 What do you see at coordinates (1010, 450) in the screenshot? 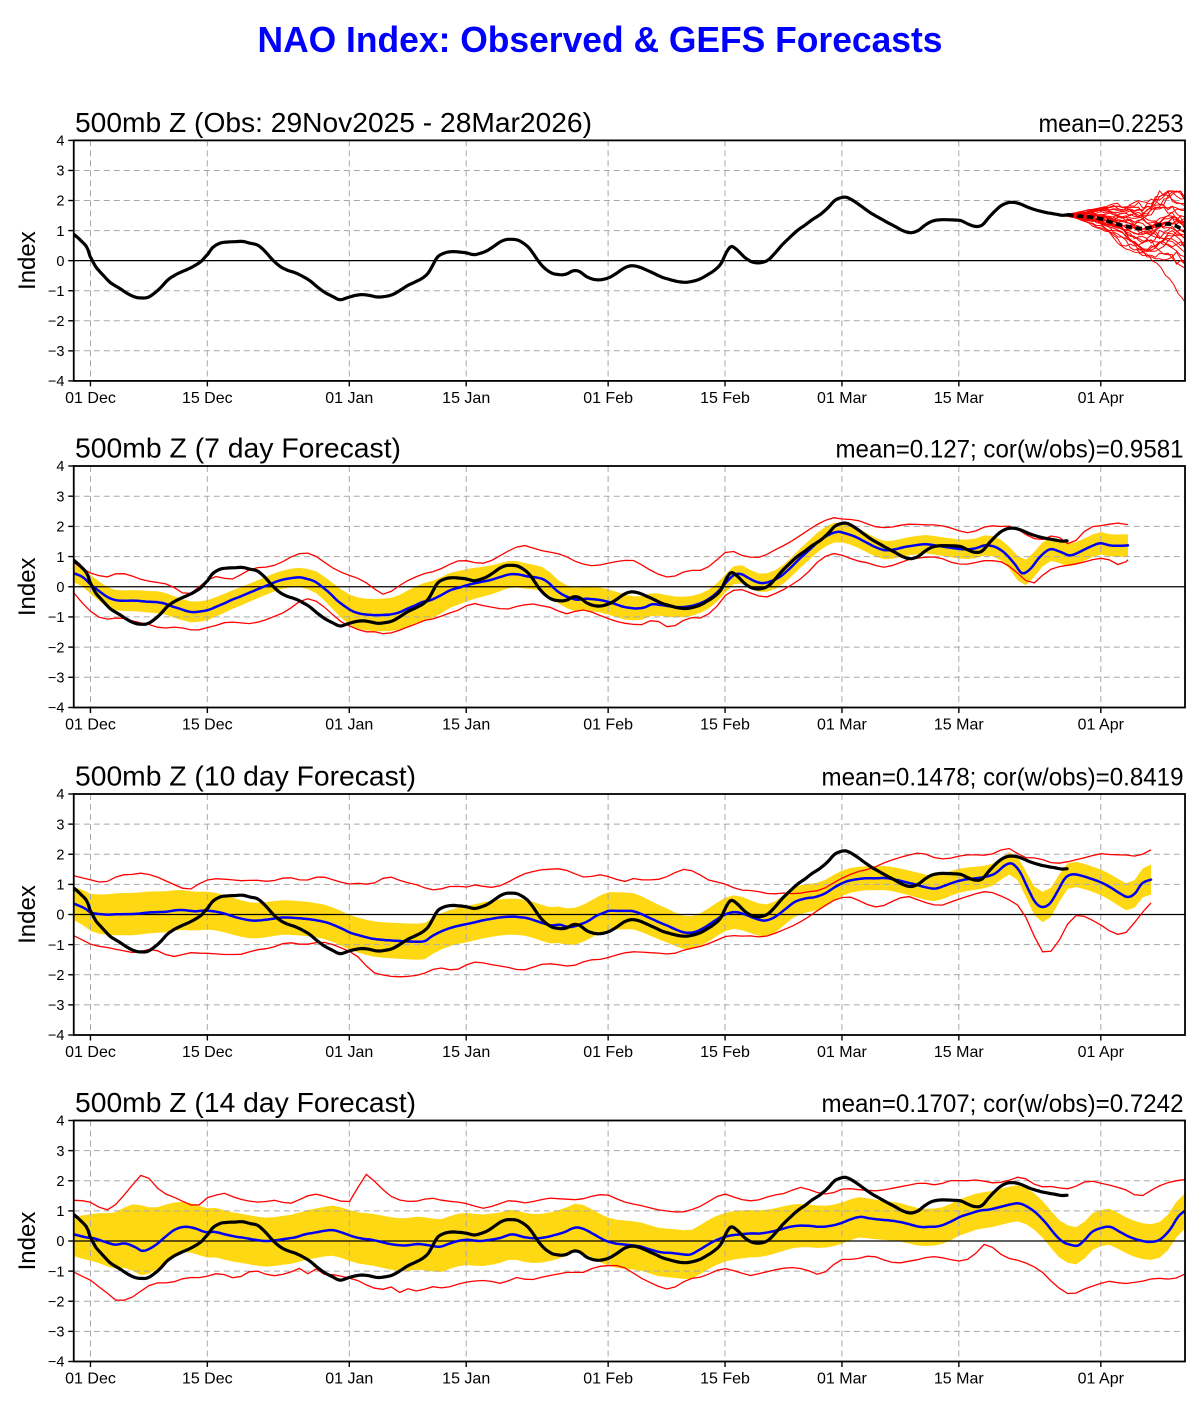
I see `svg-text: mean=0.127; cor(w/obs)=0.9581` at bounding box center [1010, 450].